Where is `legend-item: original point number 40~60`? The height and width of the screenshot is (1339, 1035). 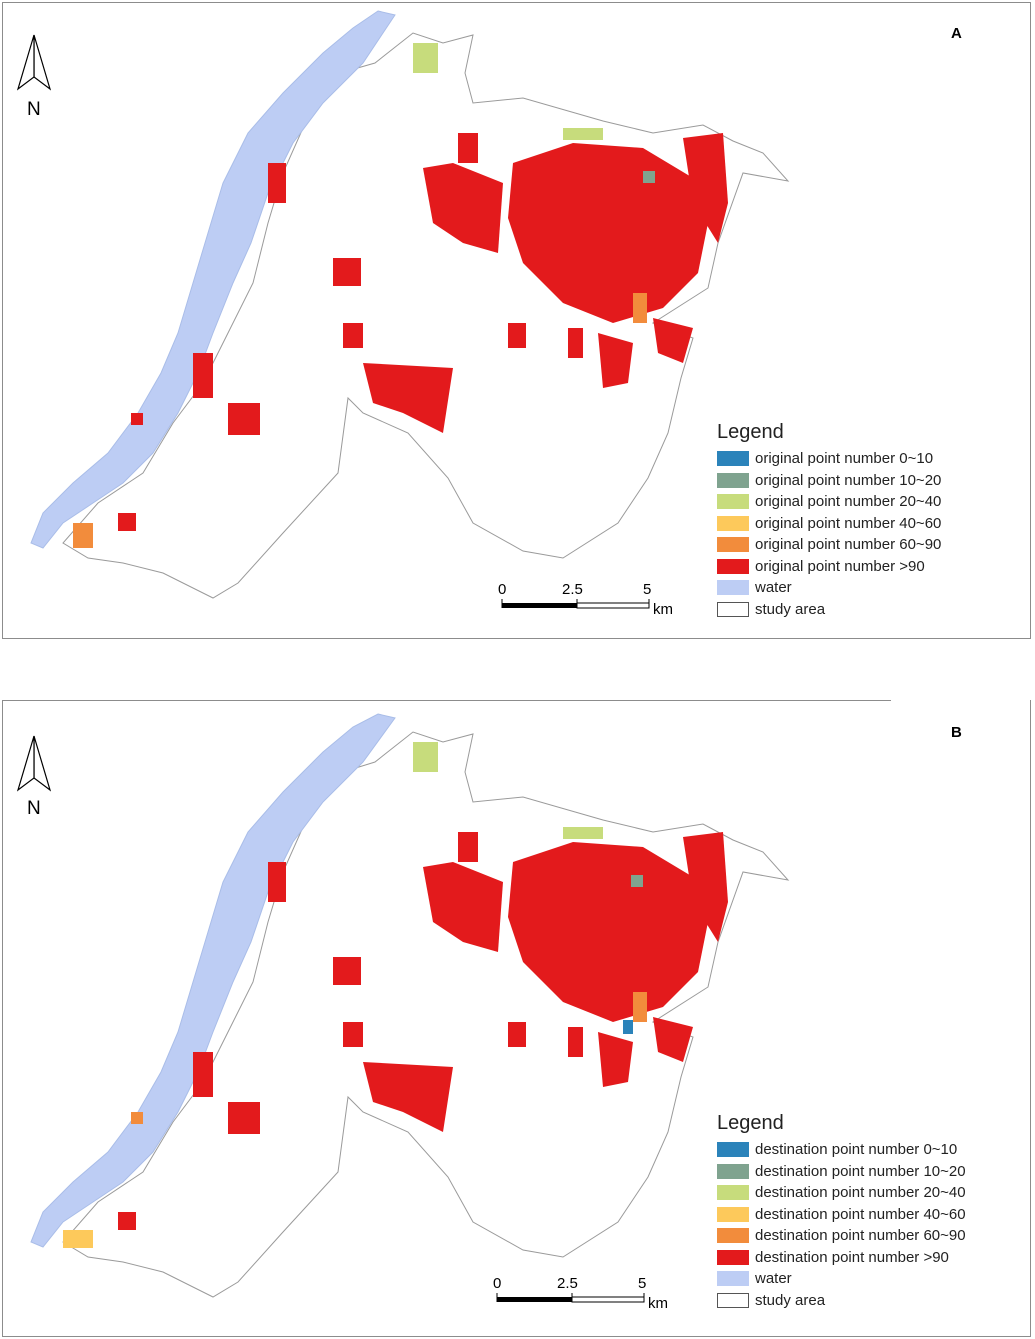 legend-item: original point number 40~60 is located at coordinates (829, 524).